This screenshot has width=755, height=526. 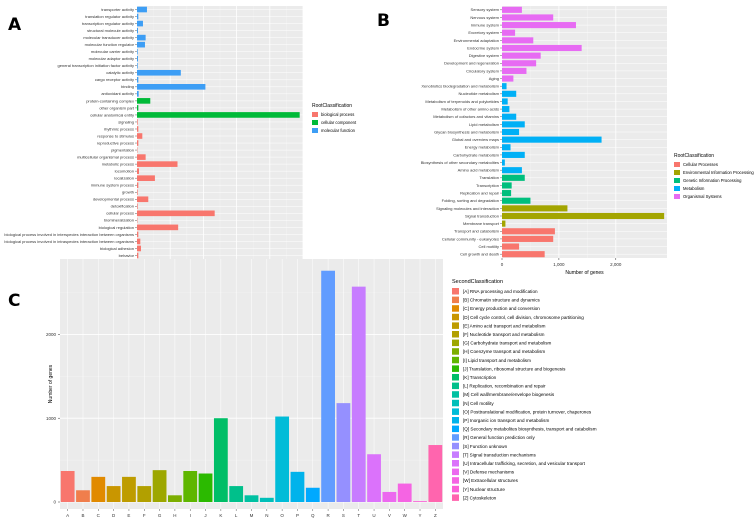 I want to click on chart-b-category-label: Transcription, so click(x=487, y=185).